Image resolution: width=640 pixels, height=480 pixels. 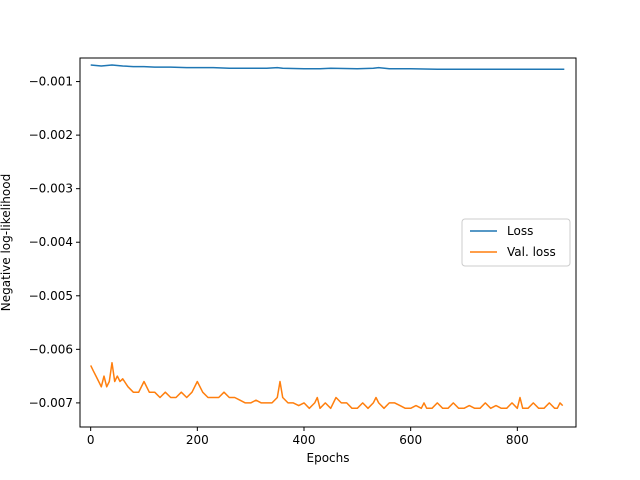 I want to click on y-tick-label: −0.004, so click(x=51, y=242).